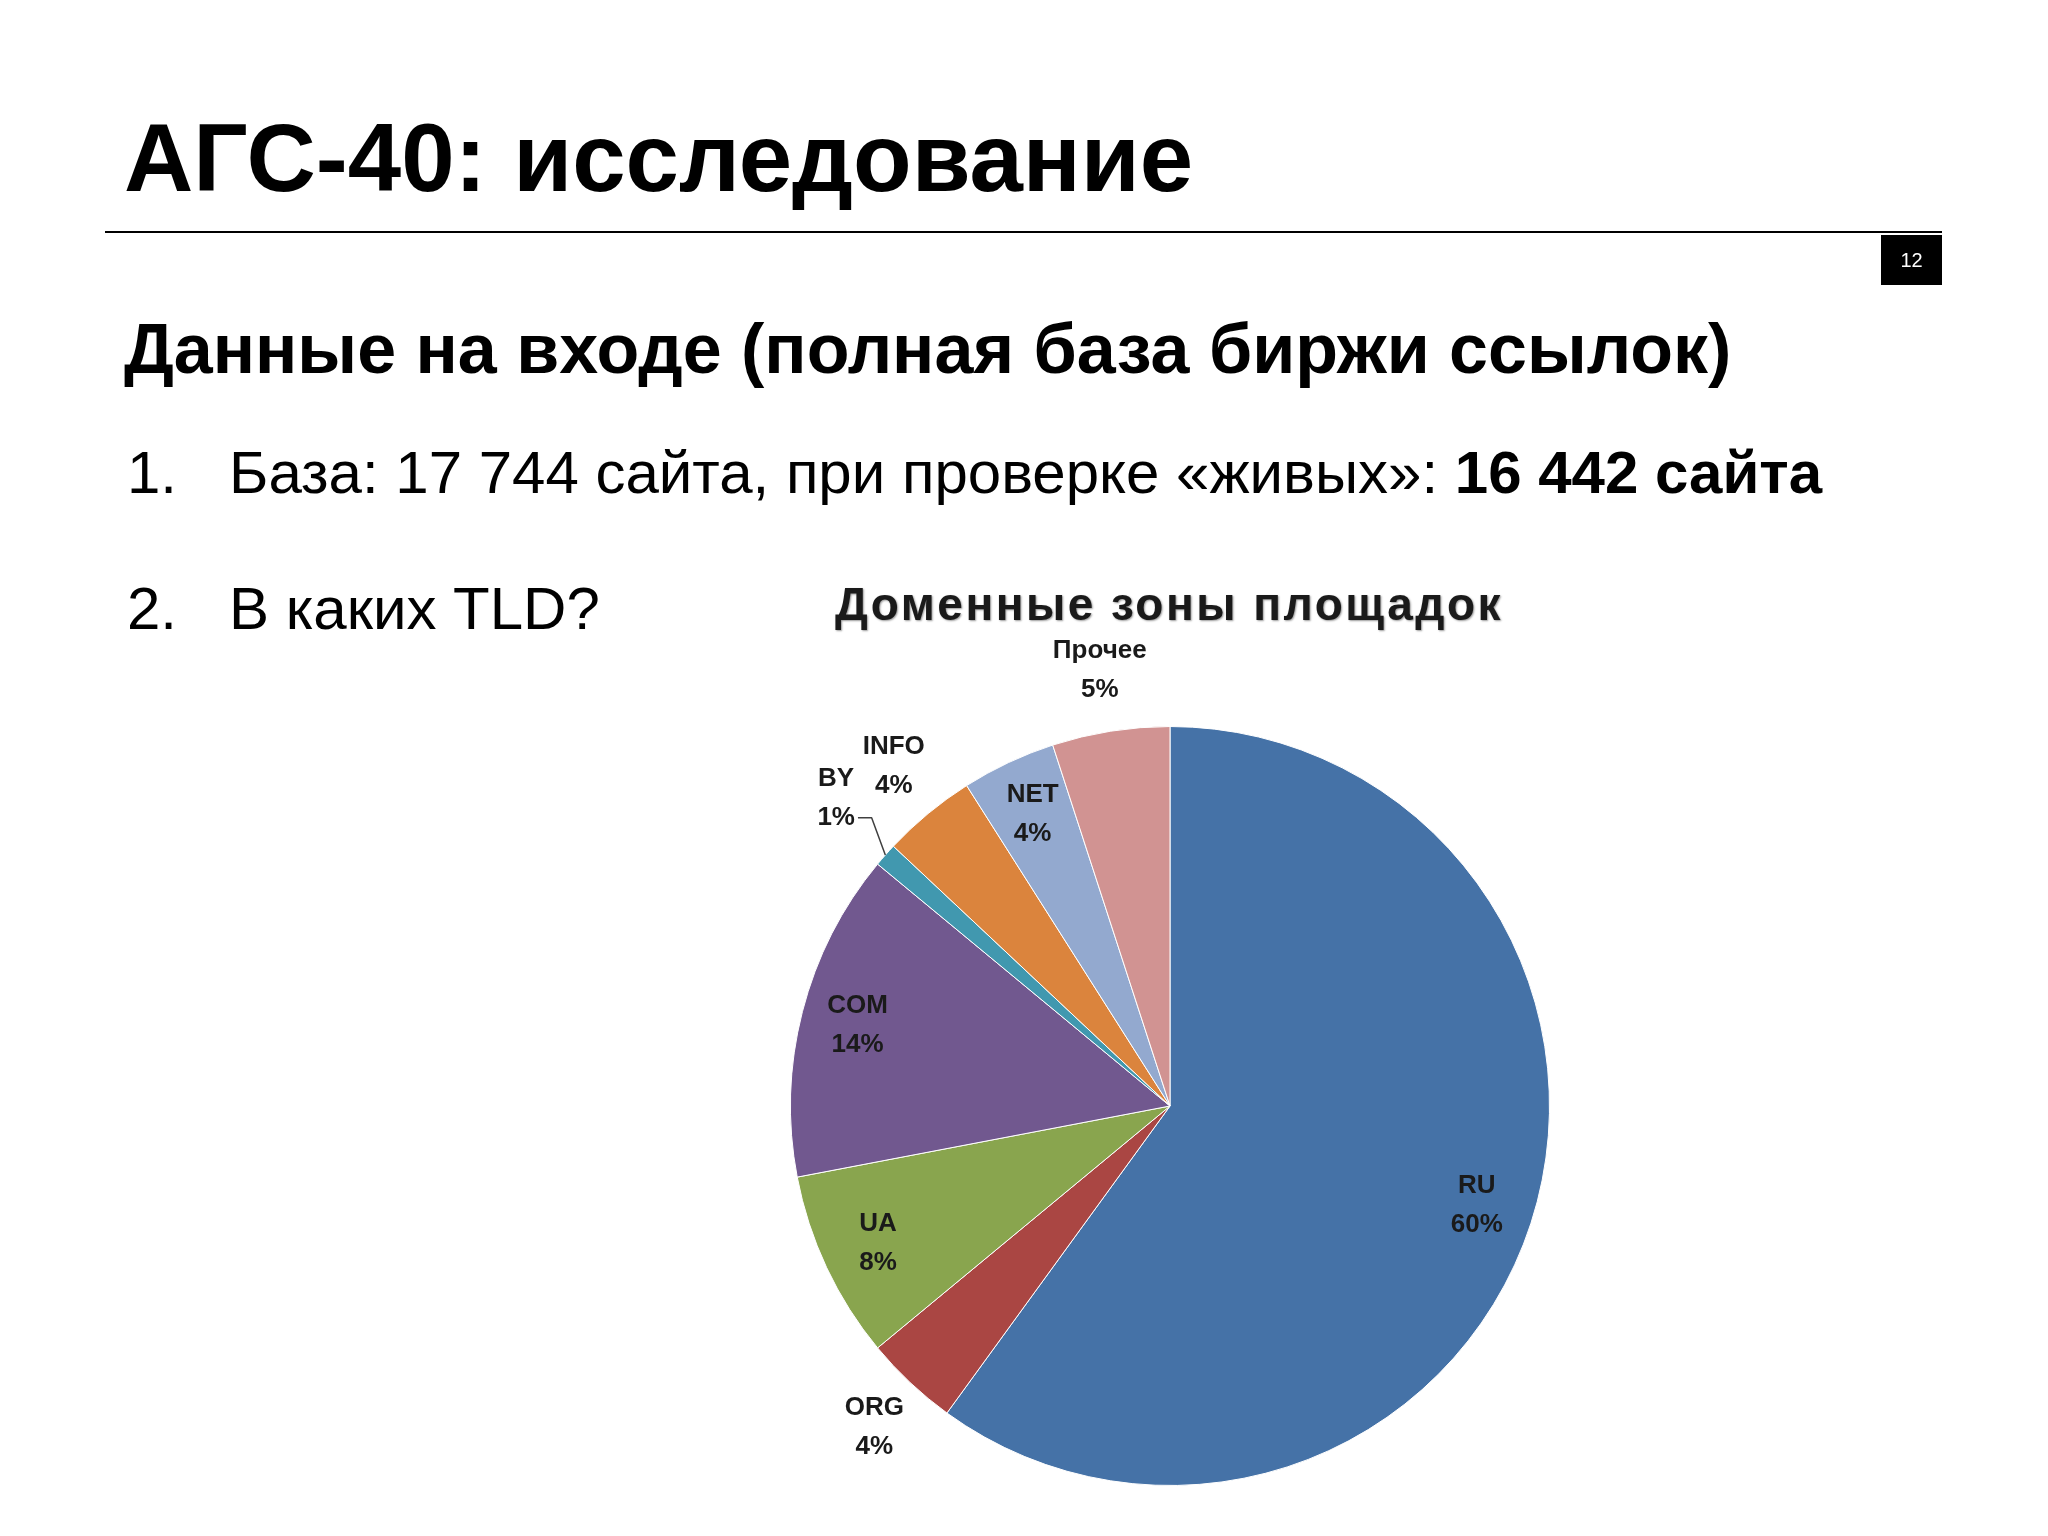 Image resolution: width=2048 pixels, height=1536 pixels. I want to click on slice-label: RU, so click(1477, 1184).